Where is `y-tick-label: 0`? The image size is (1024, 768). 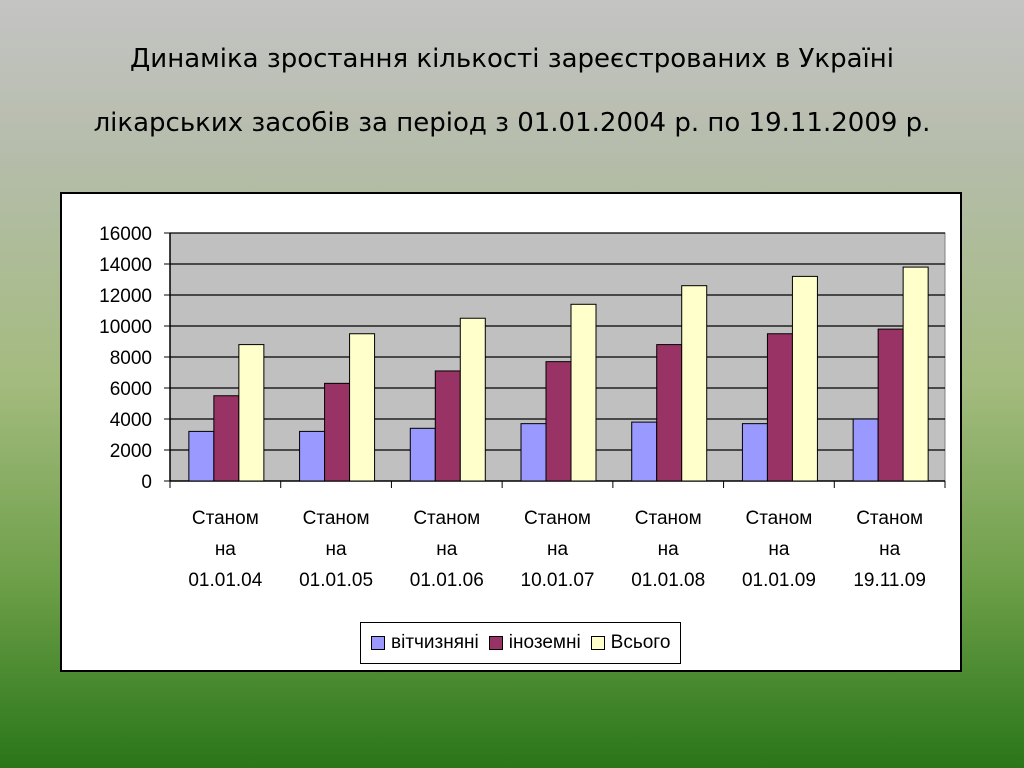
y-tick-label: 0 is located at coordinates (146, 482).